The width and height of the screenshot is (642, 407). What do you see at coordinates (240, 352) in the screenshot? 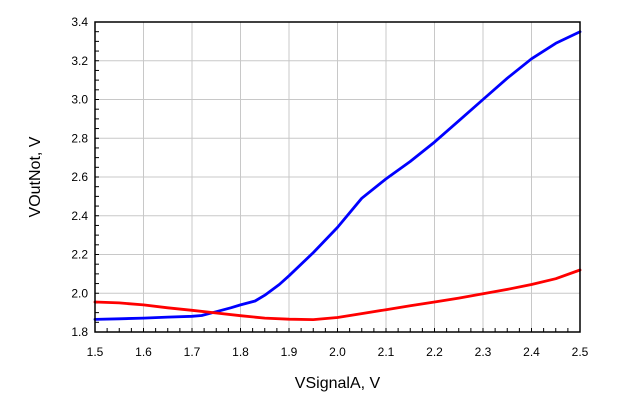
I see `x-tick-label: 1.8` at bounding box center [240, 352].